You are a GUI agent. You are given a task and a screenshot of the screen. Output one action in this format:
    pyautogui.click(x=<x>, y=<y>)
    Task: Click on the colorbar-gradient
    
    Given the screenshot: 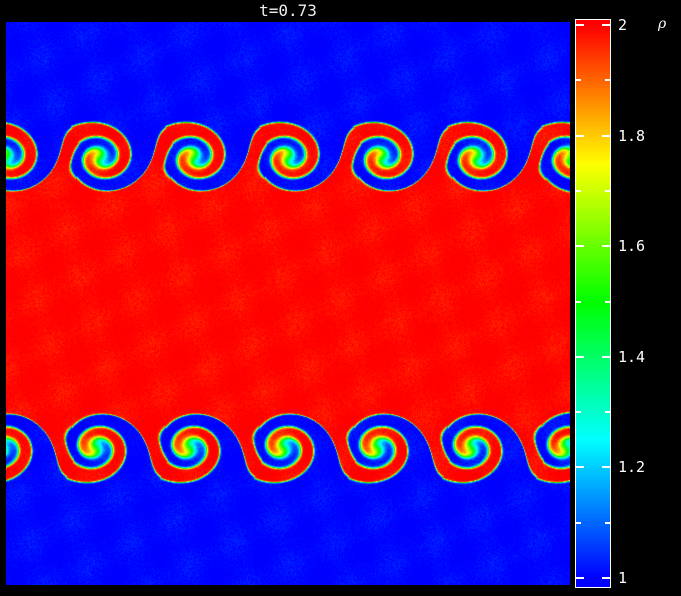 What is the action you would take?
    pyautogui.click(x=593, y=303)
    